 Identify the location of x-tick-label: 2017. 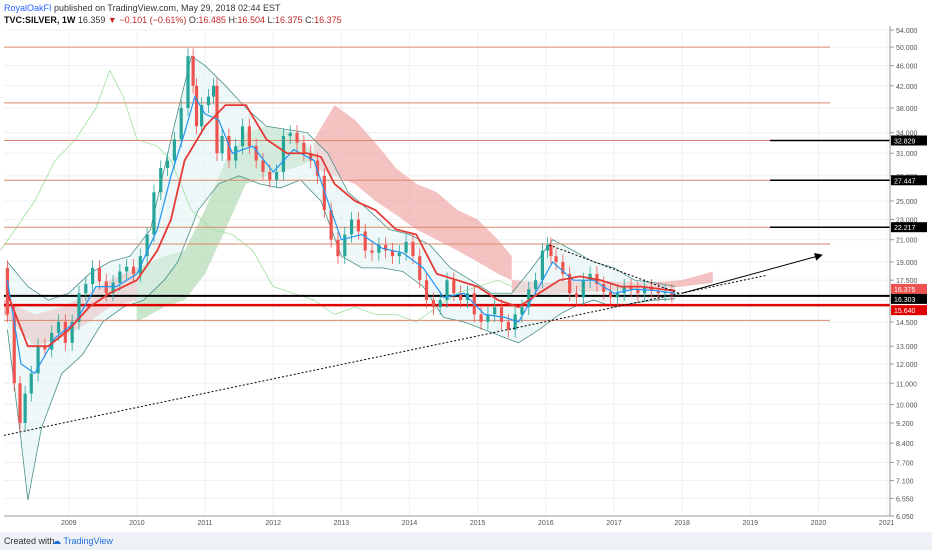
(614, 523).